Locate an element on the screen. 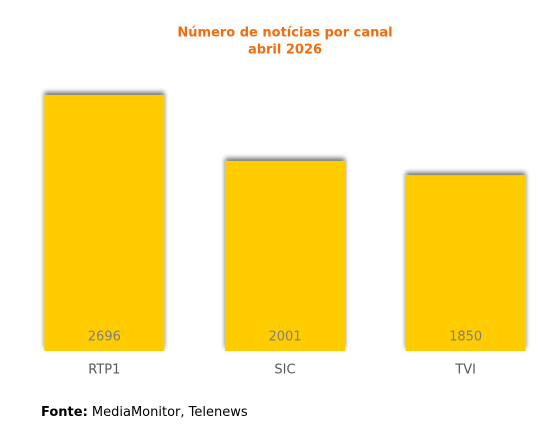  source-label: Fonte: is located at coordinates (64, 412).